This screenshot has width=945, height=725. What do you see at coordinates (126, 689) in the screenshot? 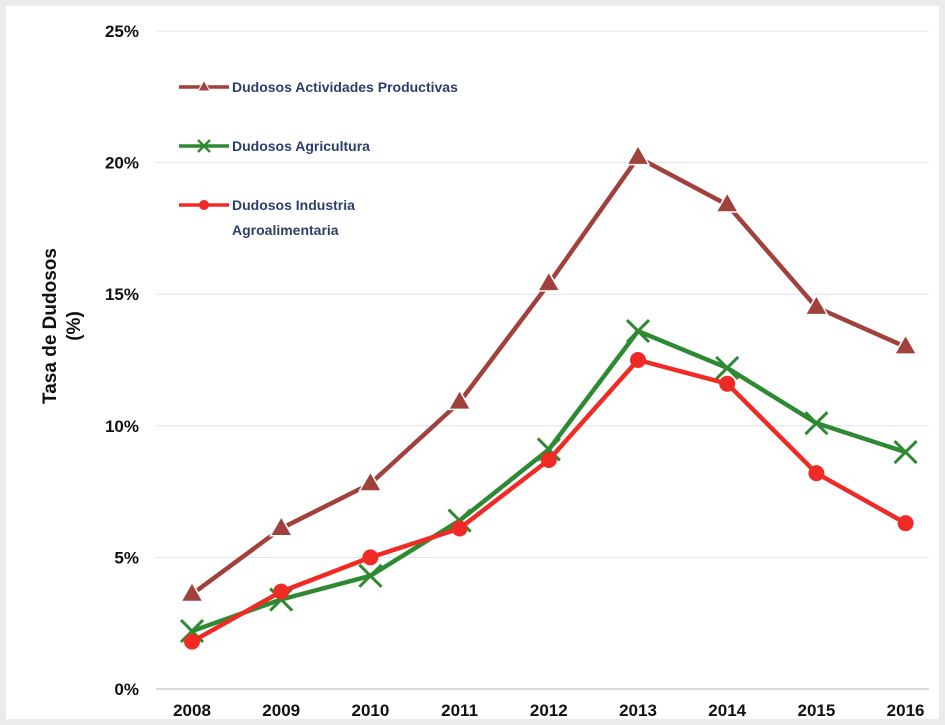
I see `y-tick-label: 0%` at bounding box center [126, 689].